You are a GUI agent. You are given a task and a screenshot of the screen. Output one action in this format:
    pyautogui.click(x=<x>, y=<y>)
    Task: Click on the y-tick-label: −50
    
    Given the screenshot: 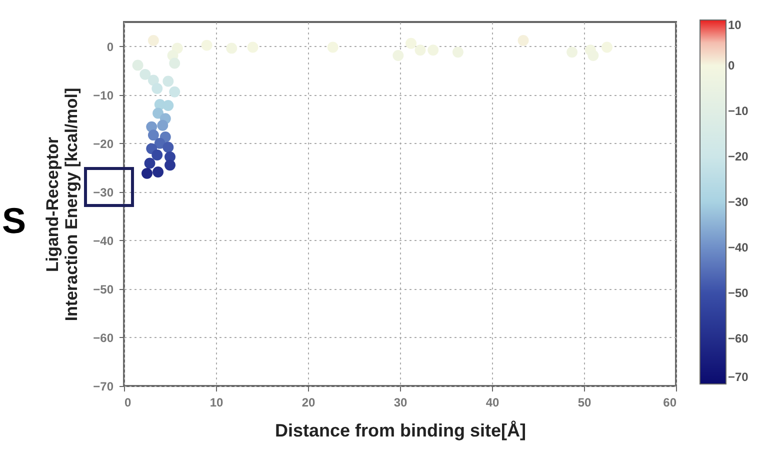 What is the action you would take?
    pyautogui.click(x=103, y=289)
    